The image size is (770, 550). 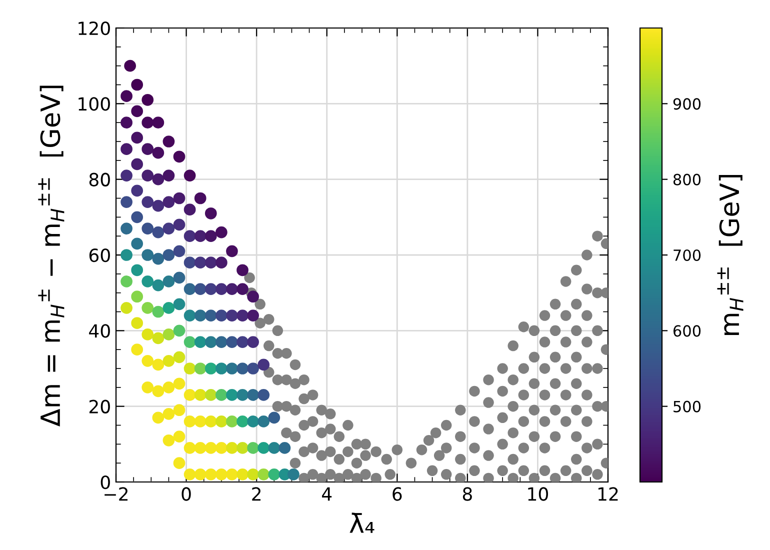 I want to click on color-bar-label: 500, so click(x=687, y=406).